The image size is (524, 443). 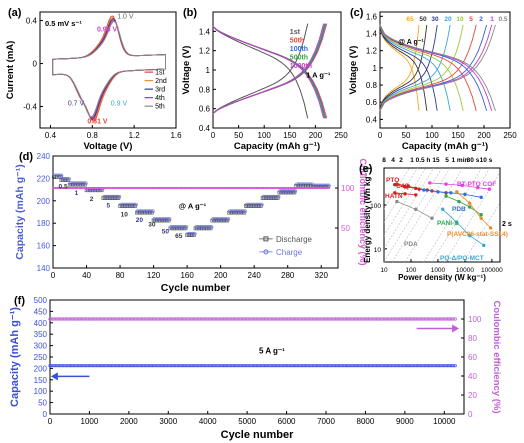 I want to click on discharge-curve, so click(x=421, y=67).